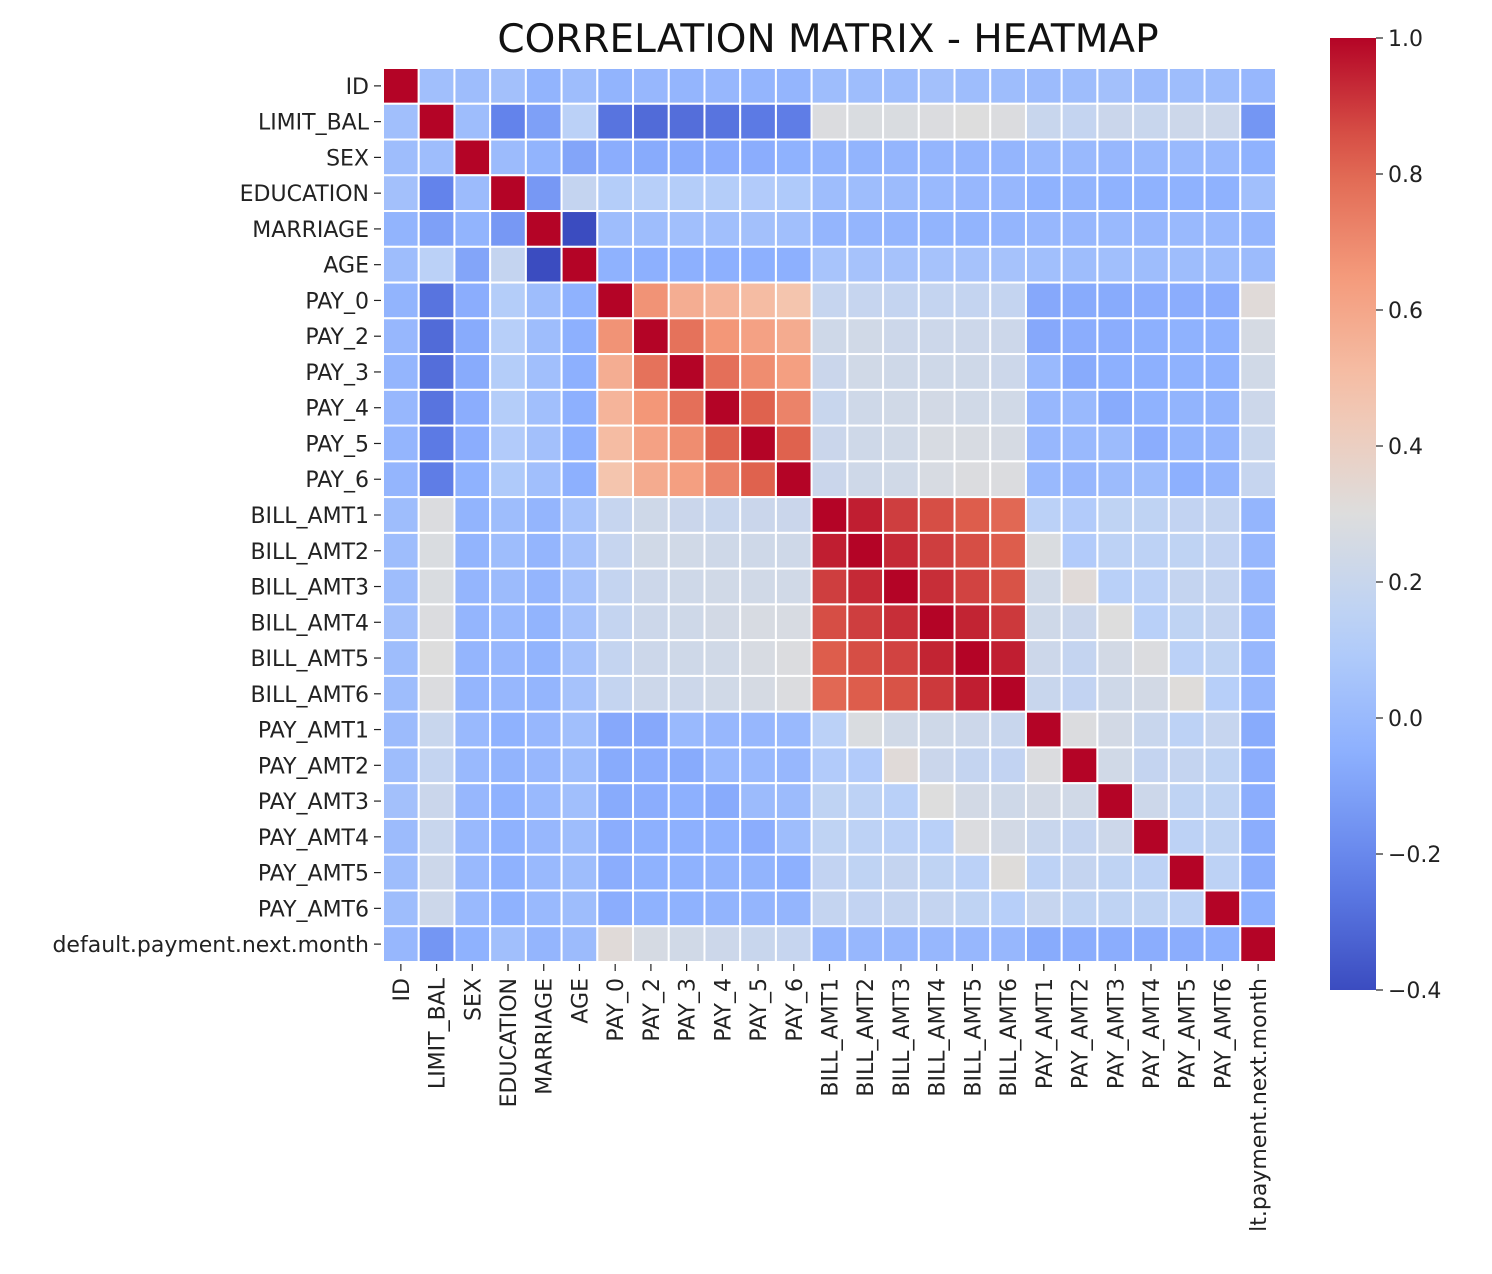 The height and width of the screenshot is (1274, 1492). I want to click on heatmap-cell-bill-amt2-bill-amt1, so click(829, 550).